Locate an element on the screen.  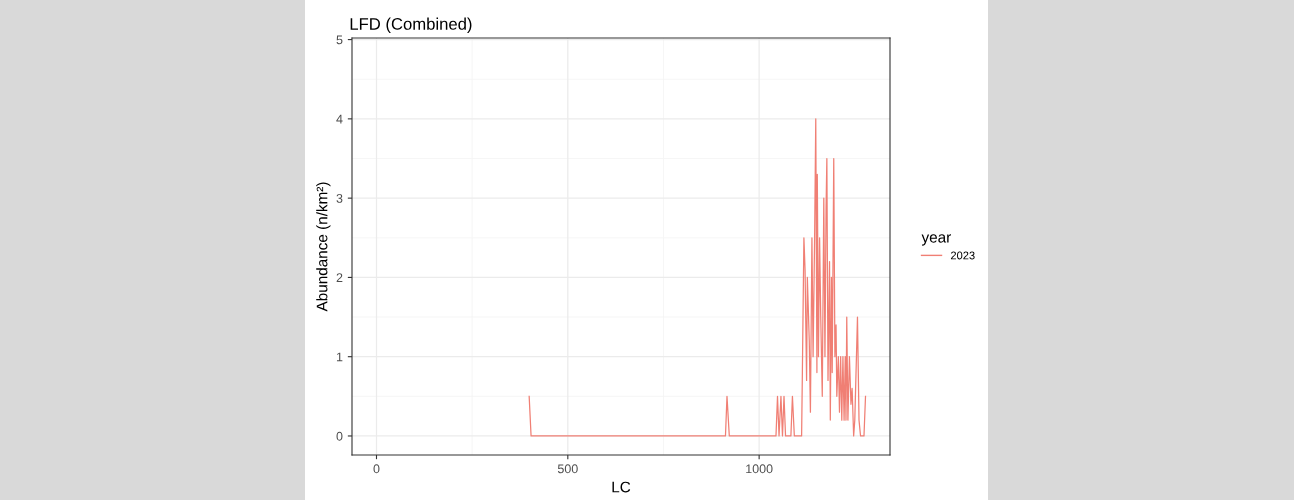
legend-label: 2023 is located at coordinates (962, 255).